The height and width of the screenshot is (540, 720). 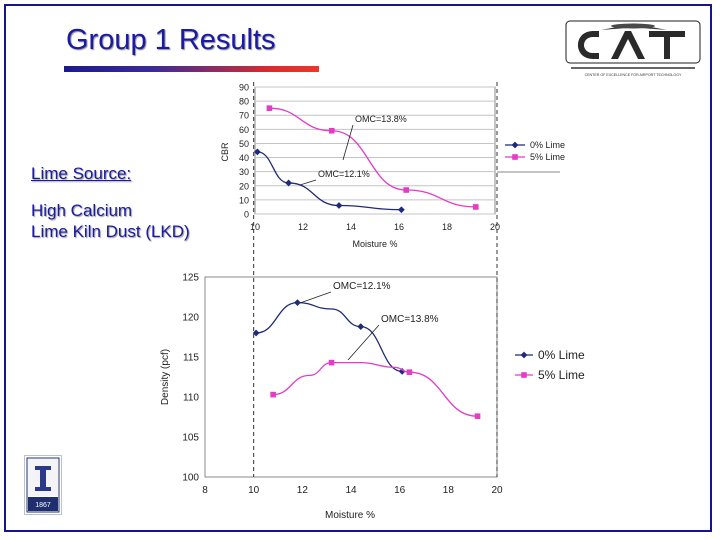 What do you see at coordinates (633, 44) in the screenshot?
I see `cefat-logo-mark` at bounding box center [633, 44].